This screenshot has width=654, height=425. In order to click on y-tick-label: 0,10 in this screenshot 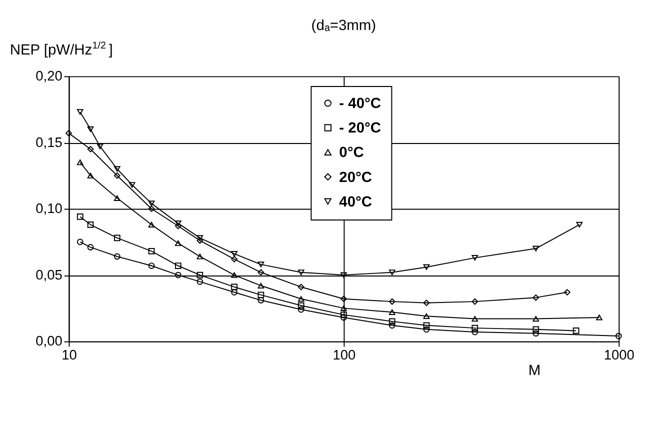, I will do `click(49, 208)`.